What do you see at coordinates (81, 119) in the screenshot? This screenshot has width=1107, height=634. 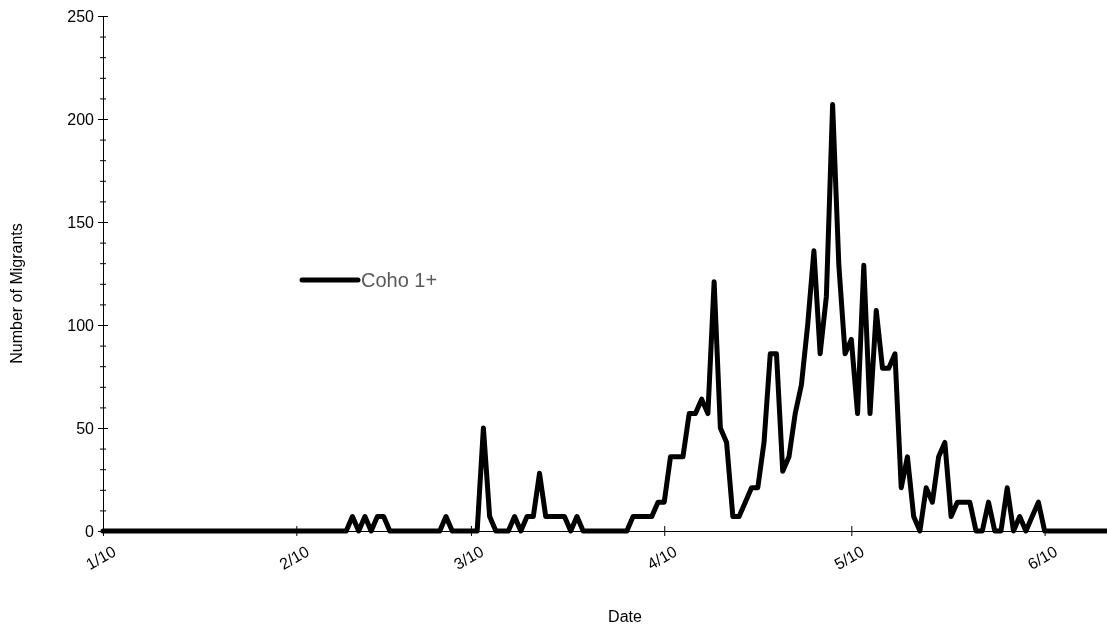 I see `y-tick-label: 200` at bounding box center [81, 119].